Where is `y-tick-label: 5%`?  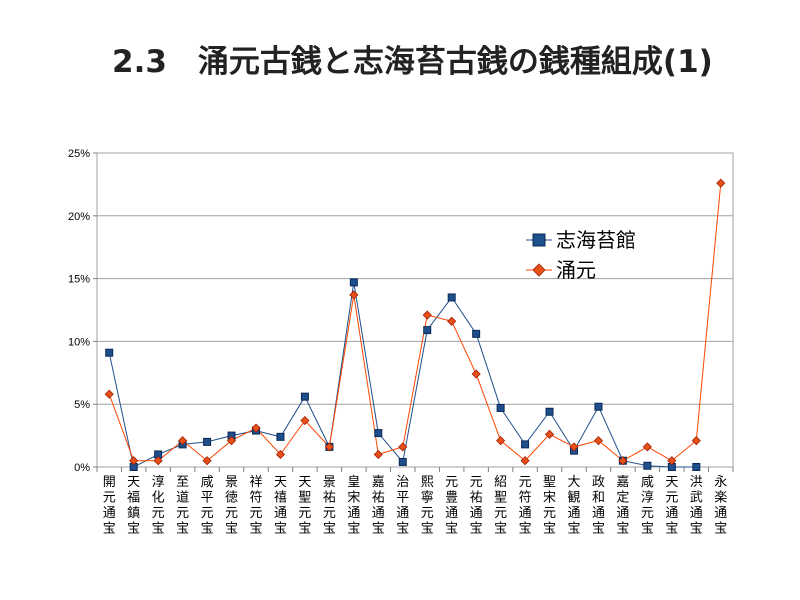 y-tick-label: 5% is located at coordinates (82, 405).